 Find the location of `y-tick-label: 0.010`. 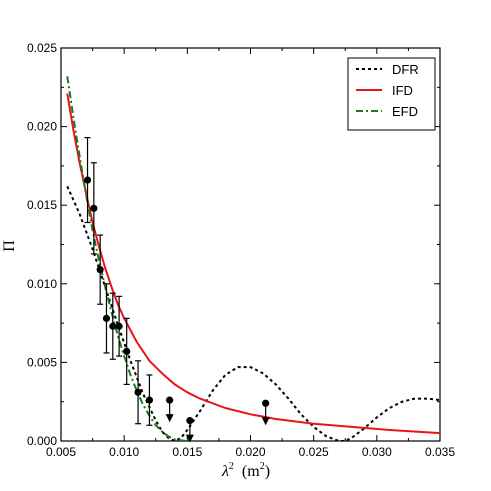

y-tick-label: 0.010 is located at coordinates (42, 284).